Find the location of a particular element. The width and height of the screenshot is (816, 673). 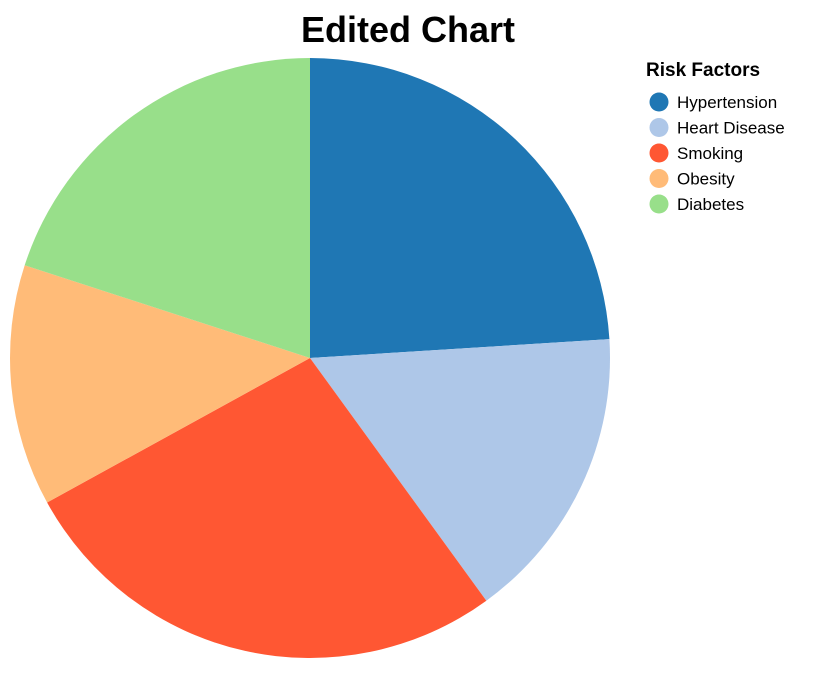

legend-label-hypertension: Hypertension is located at coordinates (727, 102).